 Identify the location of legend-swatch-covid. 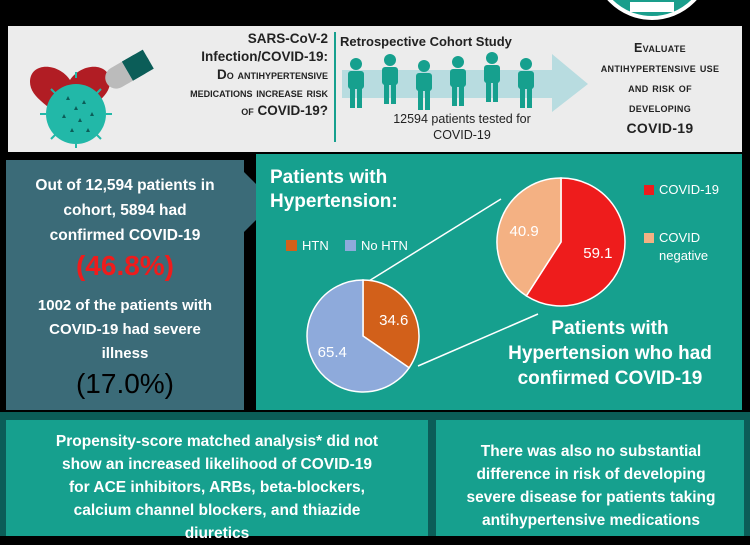
(649, 190).